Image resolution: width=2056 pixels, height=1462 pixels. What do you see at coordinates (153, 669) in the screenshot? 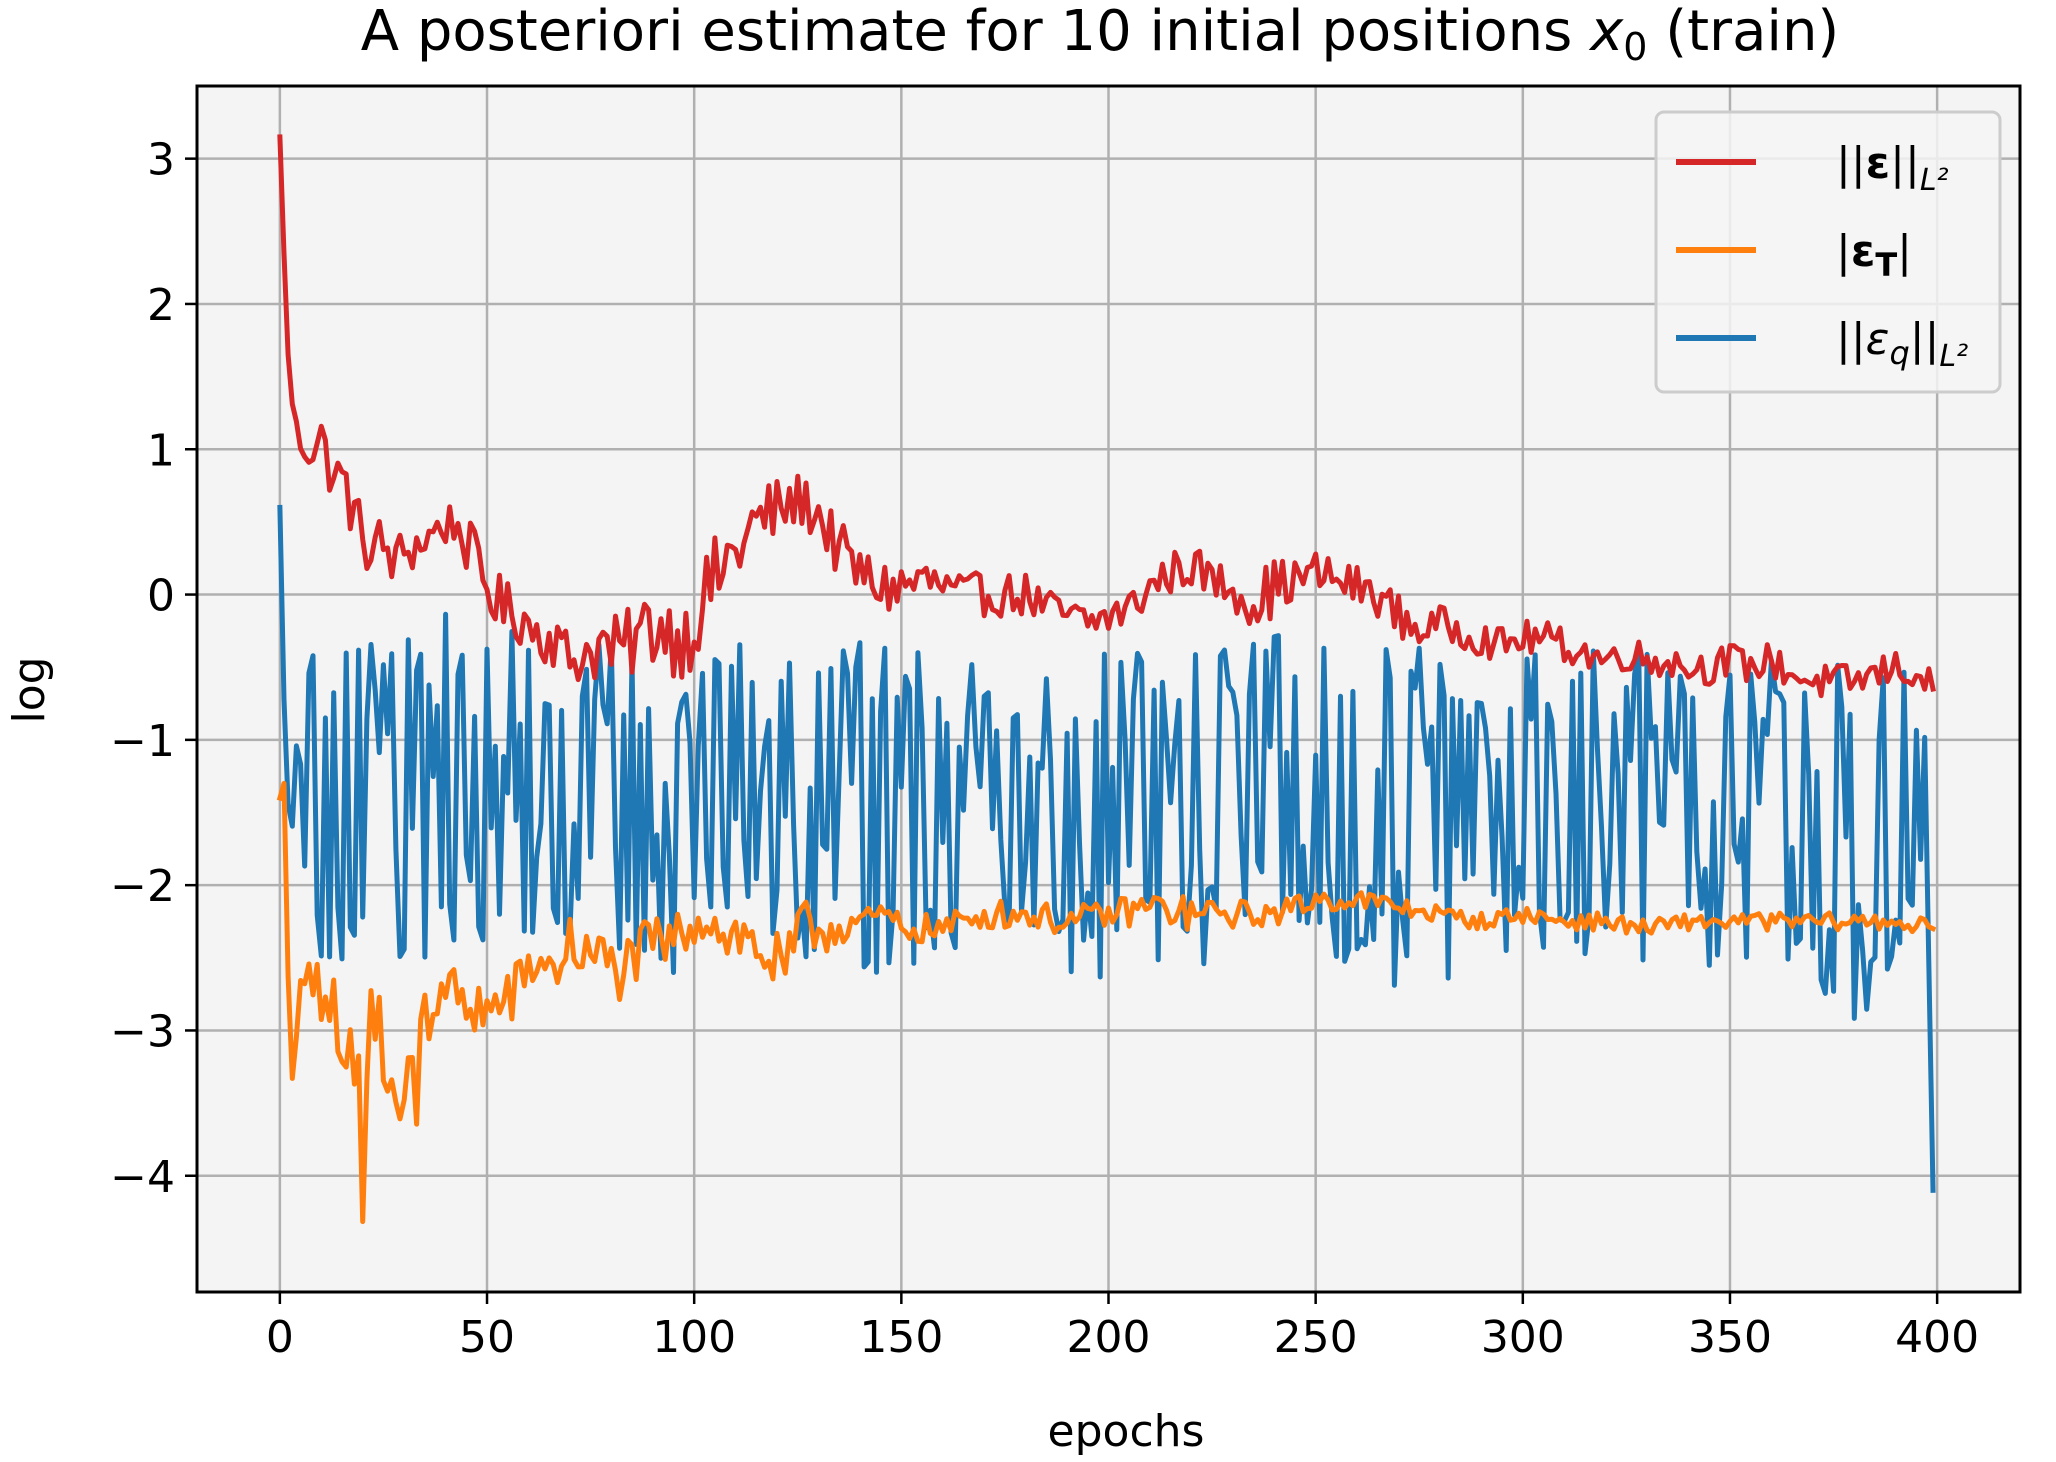
I see `y-axis: −4 −3 −2 −1 0 1 2 3` at bounding box center [153, 669].